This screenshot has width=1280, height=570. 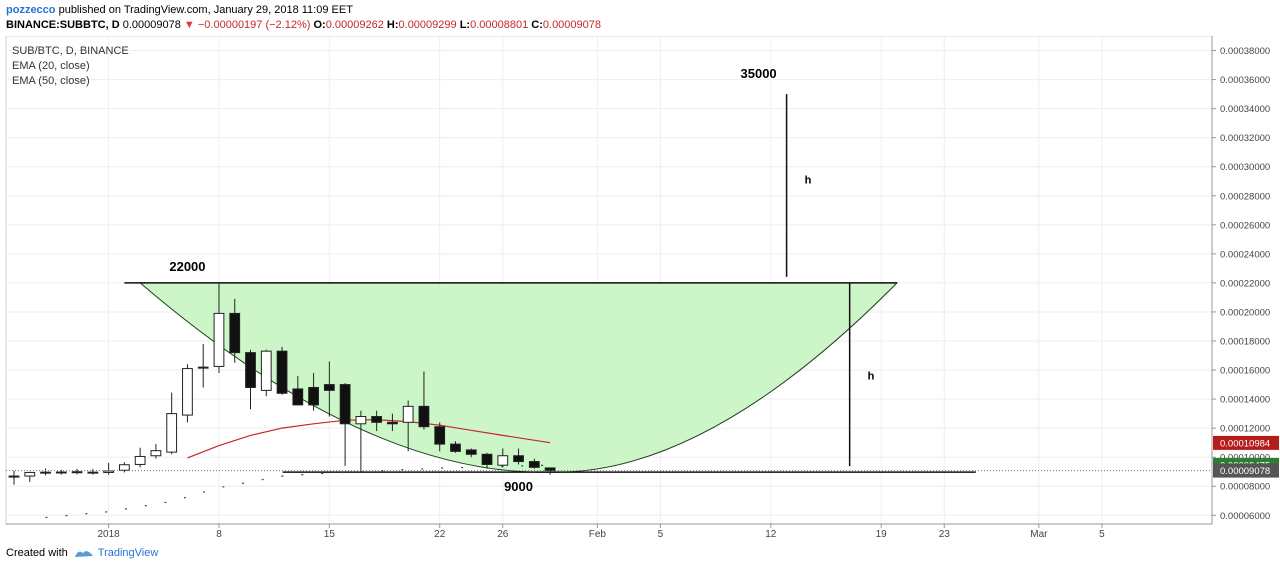 I want to click on open-value: 0.00009262, so click(x=354, y=25).